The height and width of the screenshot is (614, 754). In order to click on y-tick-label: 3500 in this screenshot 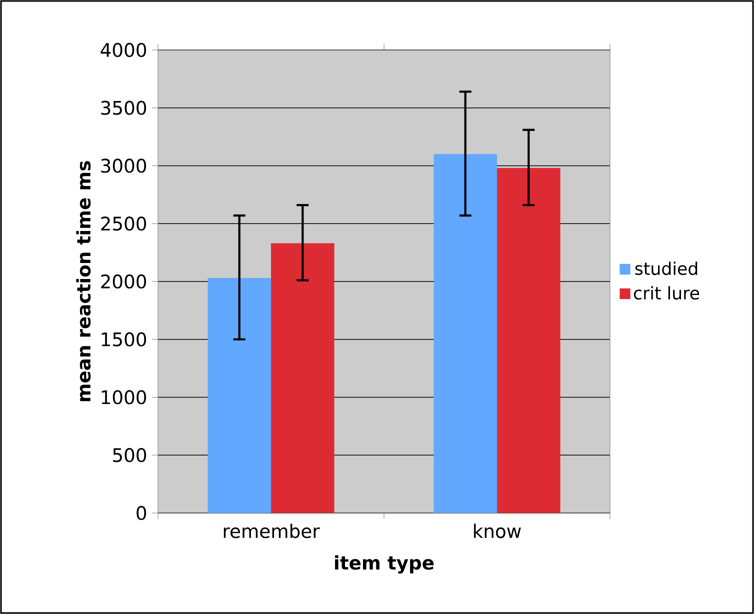, I will do `click(123, 107)`.